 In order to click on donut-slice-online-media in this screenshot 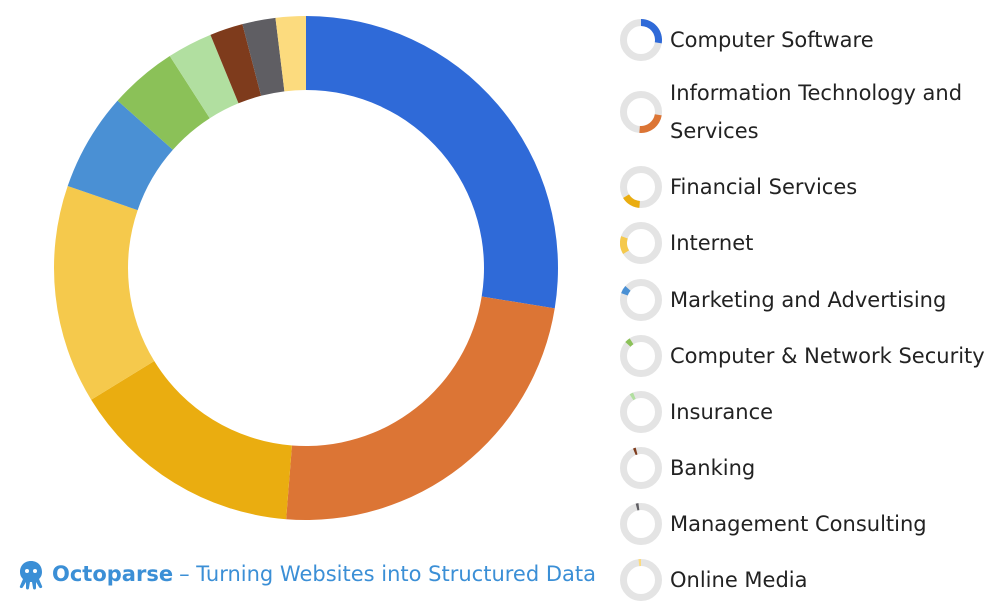, I will do `click(290, 54)`.